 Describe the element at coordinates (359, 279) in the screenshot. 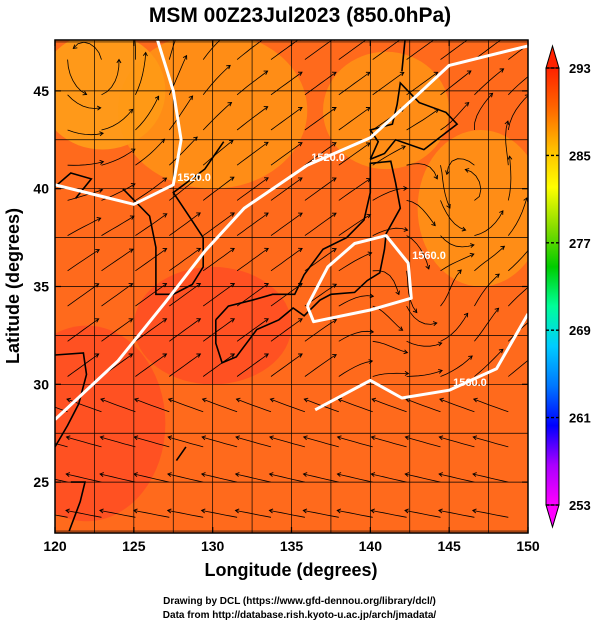

I see `contour-line` at that location.